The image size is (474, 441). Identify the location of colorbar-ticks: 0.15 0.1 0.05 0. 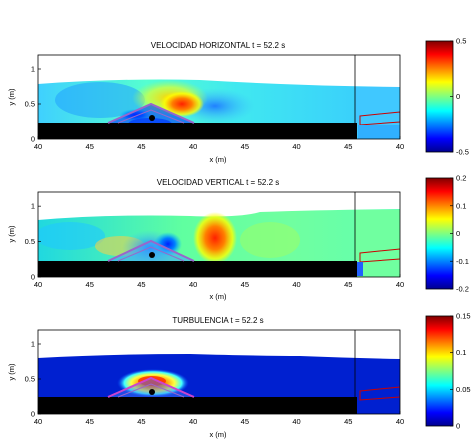
(460, 371).